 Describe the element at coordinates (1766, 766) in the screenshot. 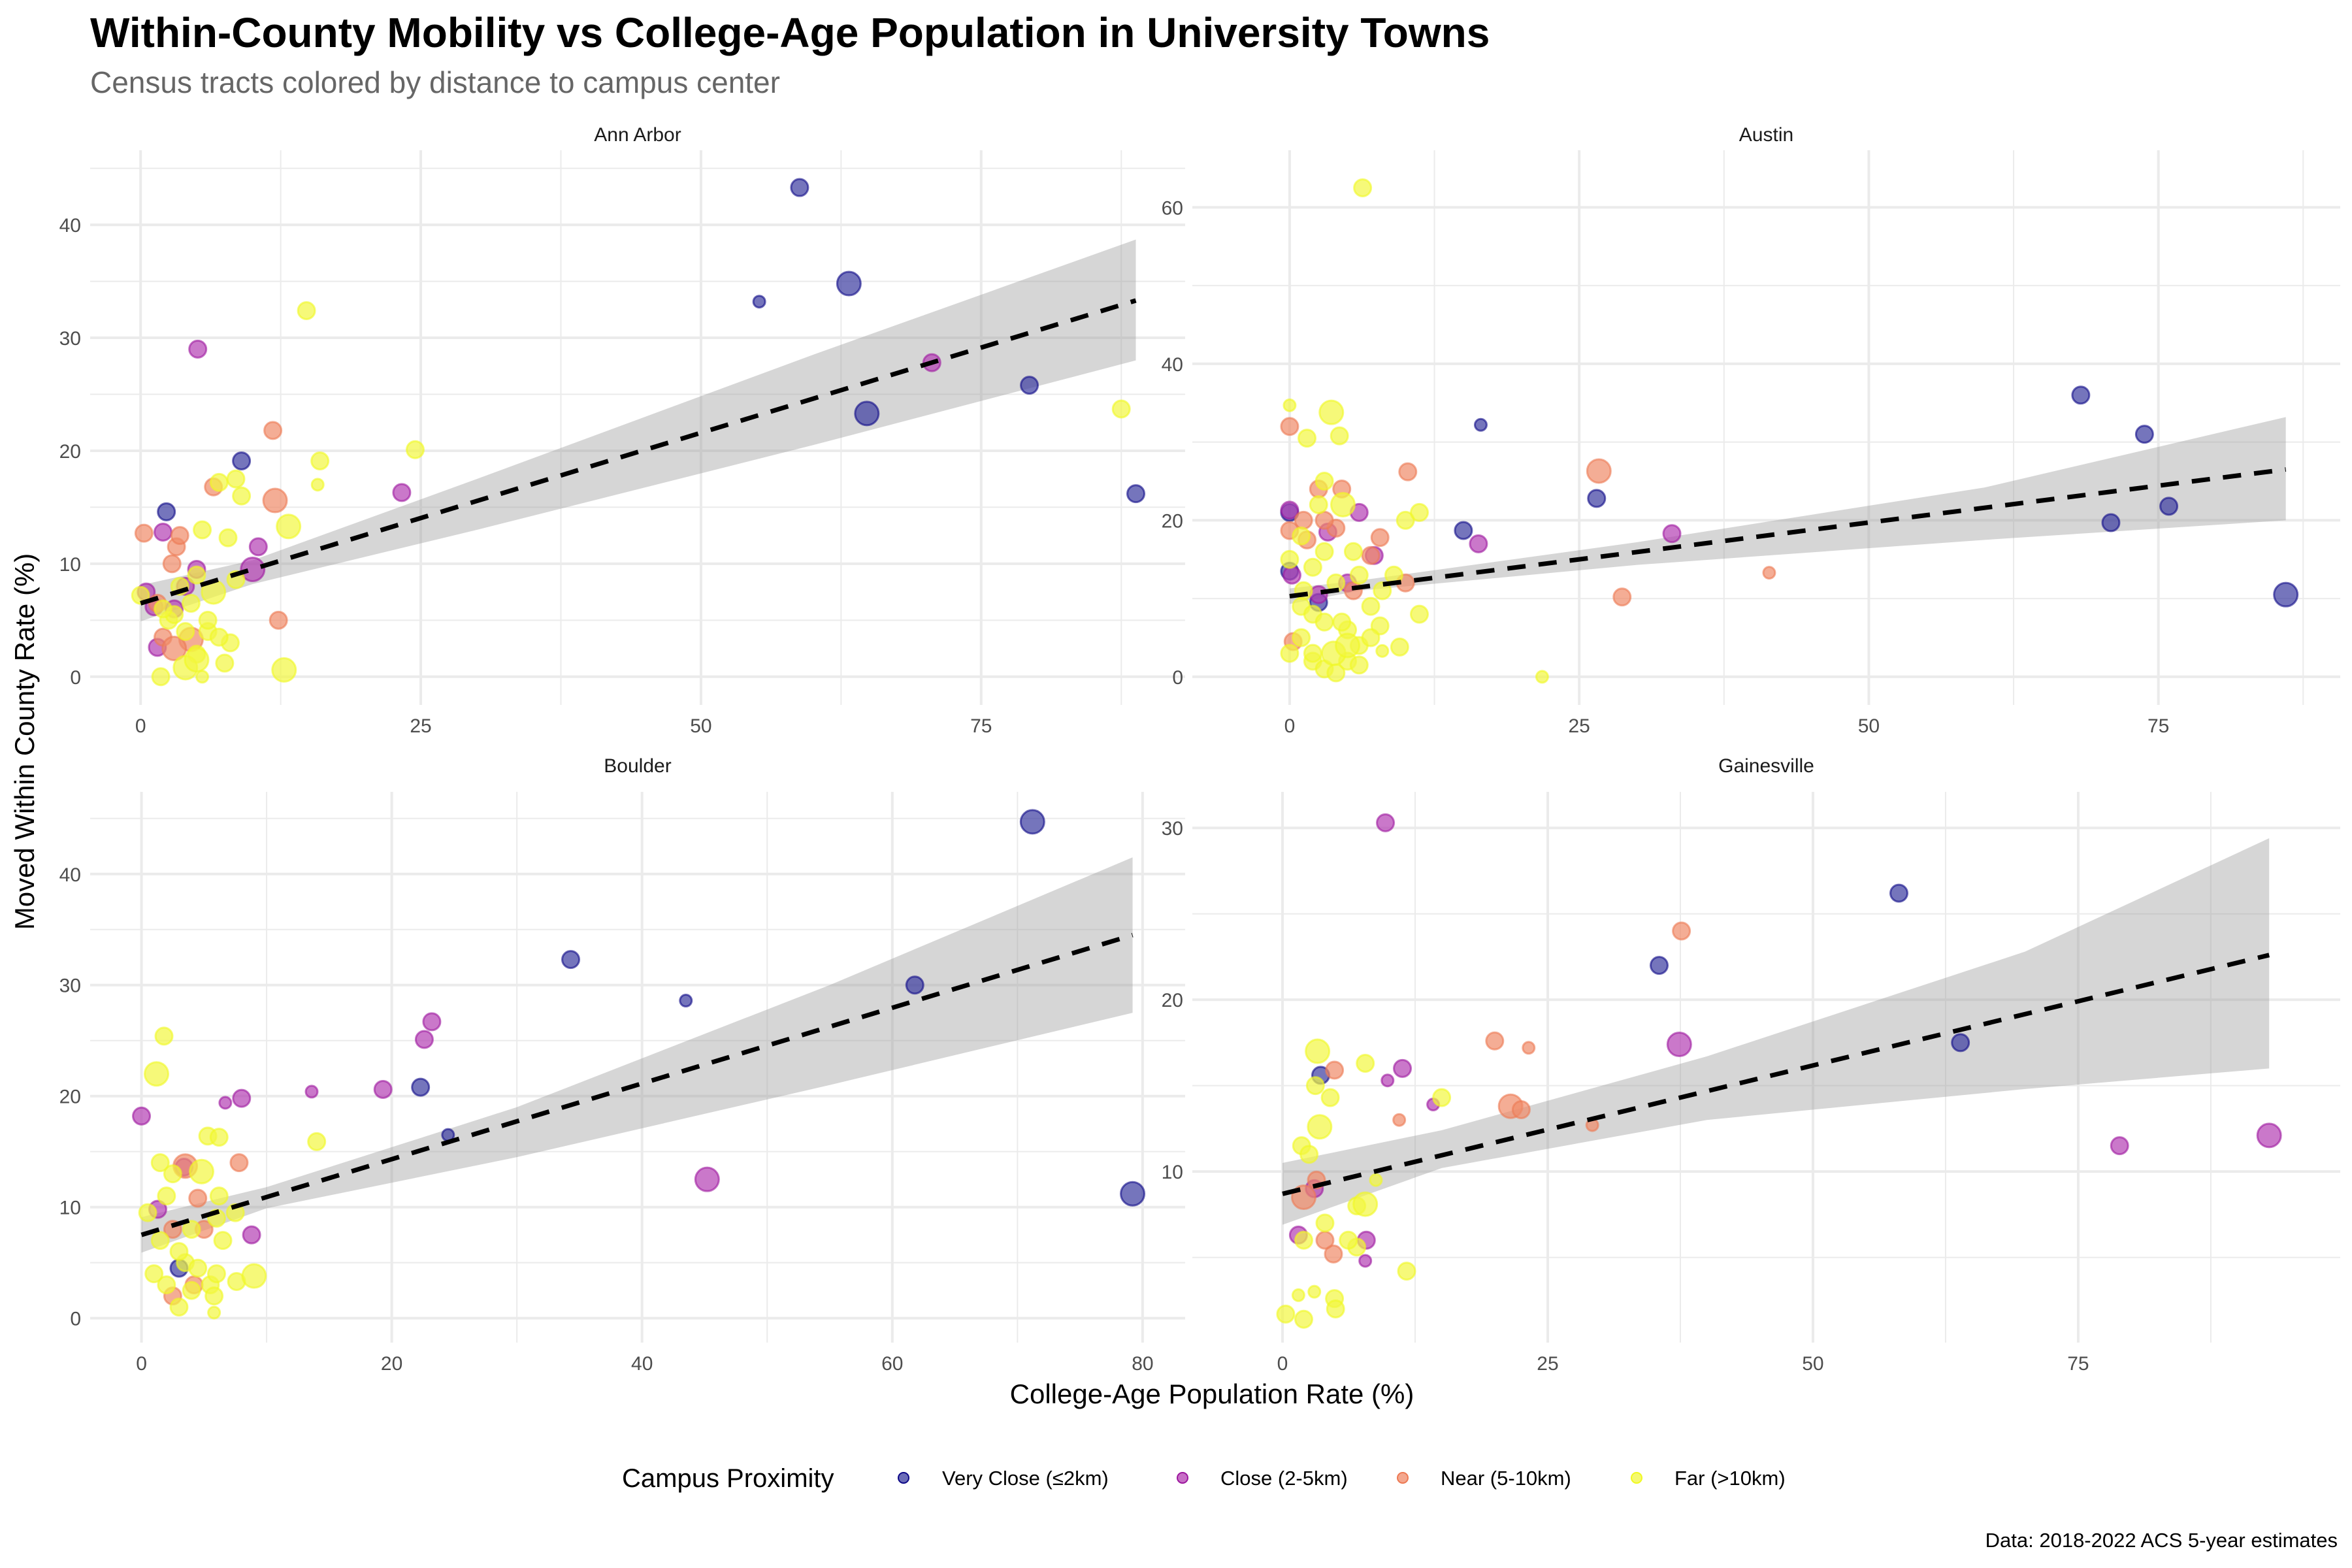

I see `panel-strip-label: Gainesville` at that location.